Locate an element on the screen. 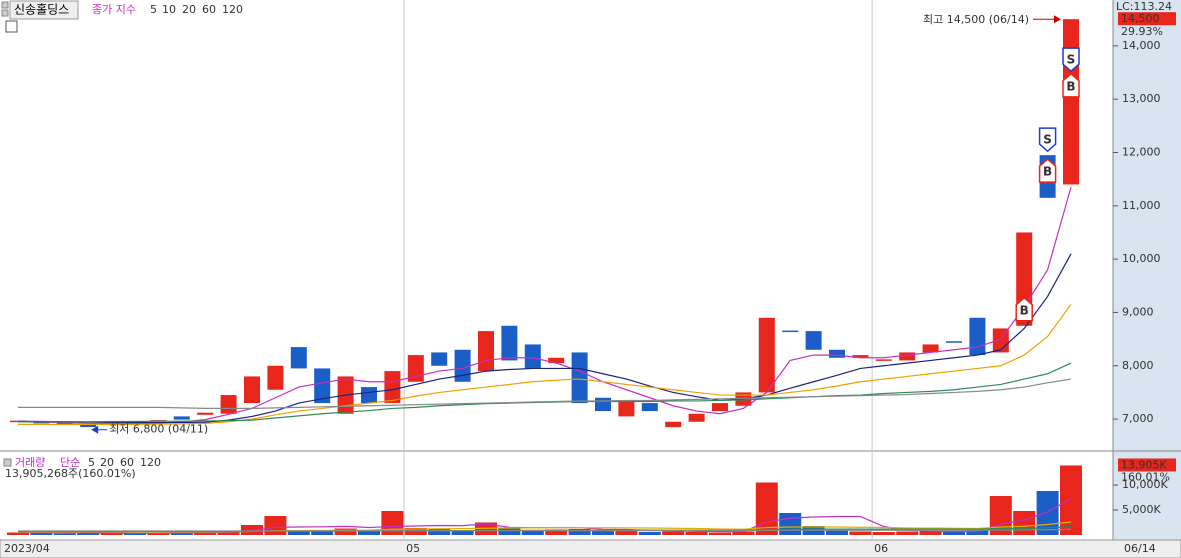  x-tick-label: 05 is located at coordinates (413, 548).